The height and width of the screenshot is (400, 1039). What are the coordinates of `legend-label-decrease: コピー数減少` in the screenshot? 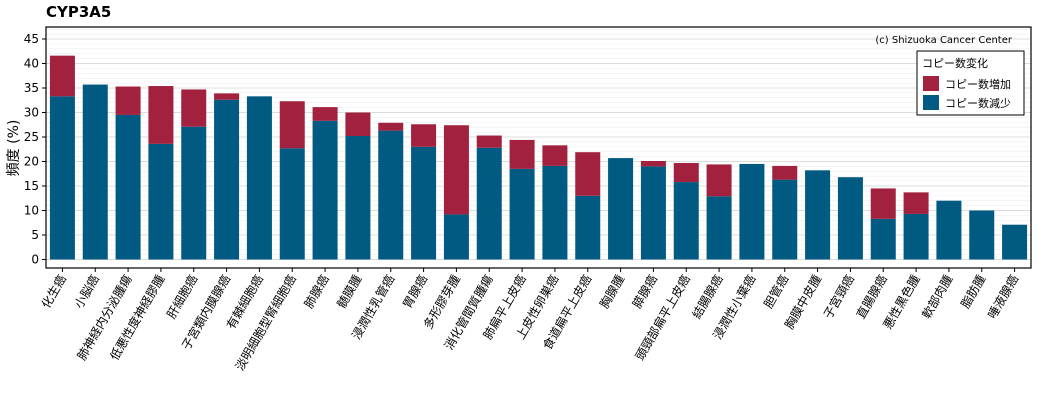 It's located at (978, 103).